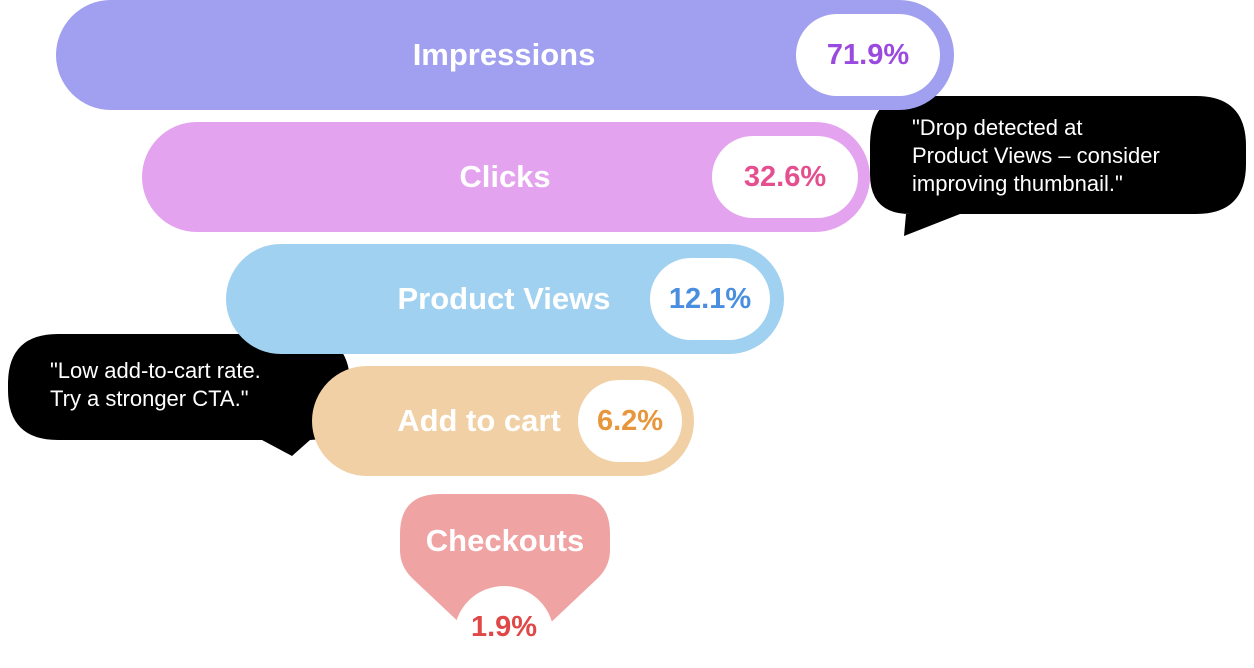  Describe the element at coordinates (479, 420) in the screenshot. I see `funnel-label-add-to-cart: Add to cart` at that location.